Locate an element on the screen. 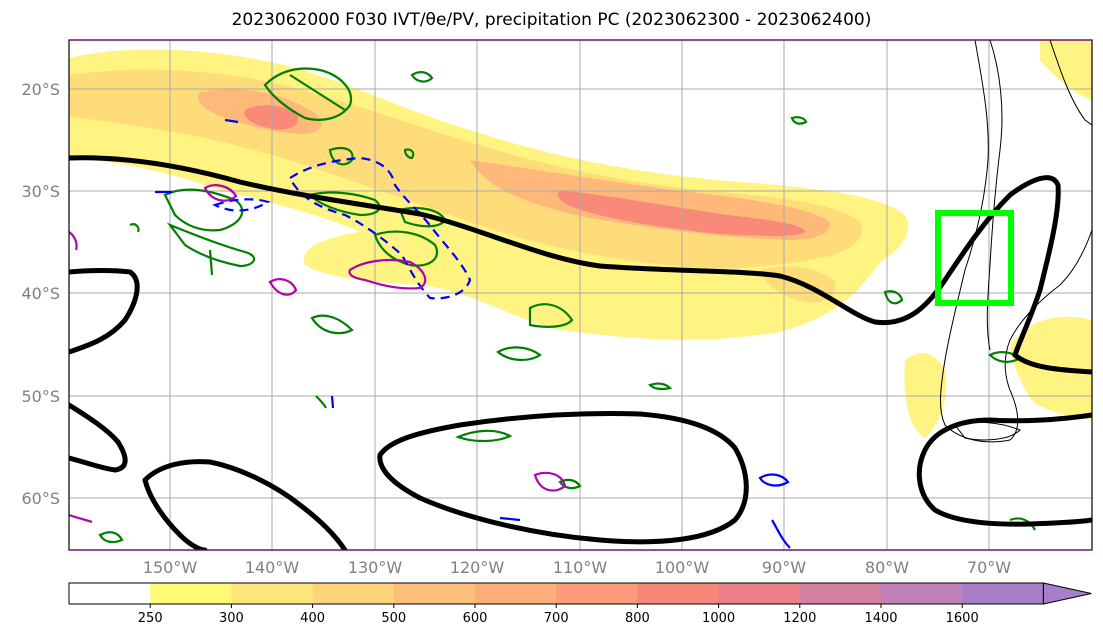 Image resolution: width=1103 pixels, height=643 pixels. colorbar-tick-label: 800 is located at coordinates (637, 618).